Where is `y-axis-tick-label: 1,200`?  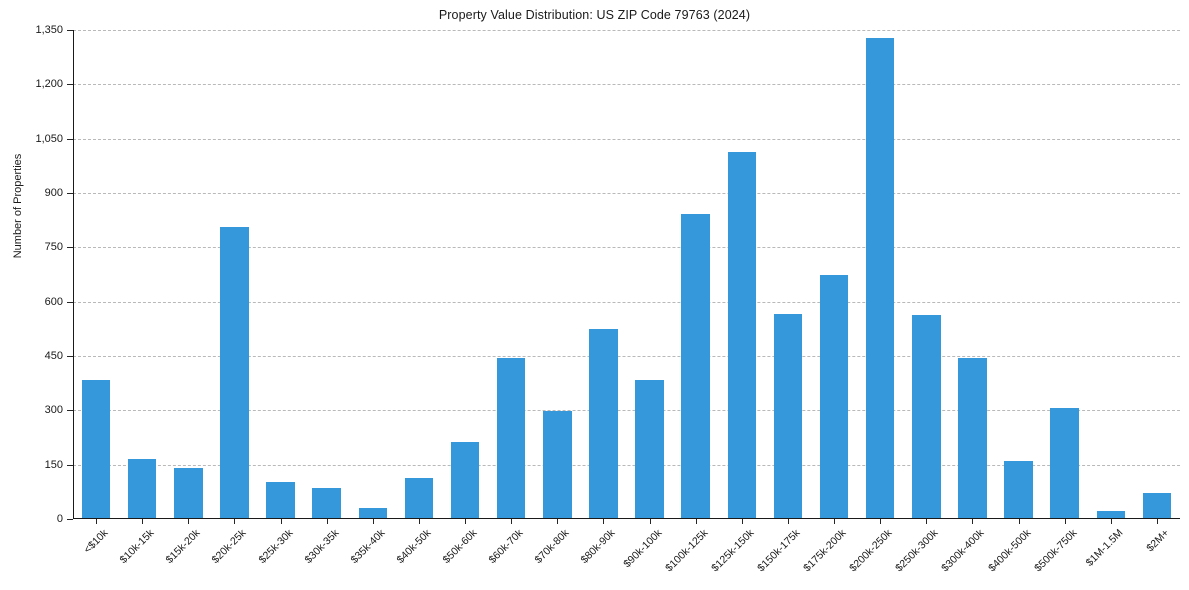 y-axis-tick-label: 1,200 is located at coordinates (49, 84).